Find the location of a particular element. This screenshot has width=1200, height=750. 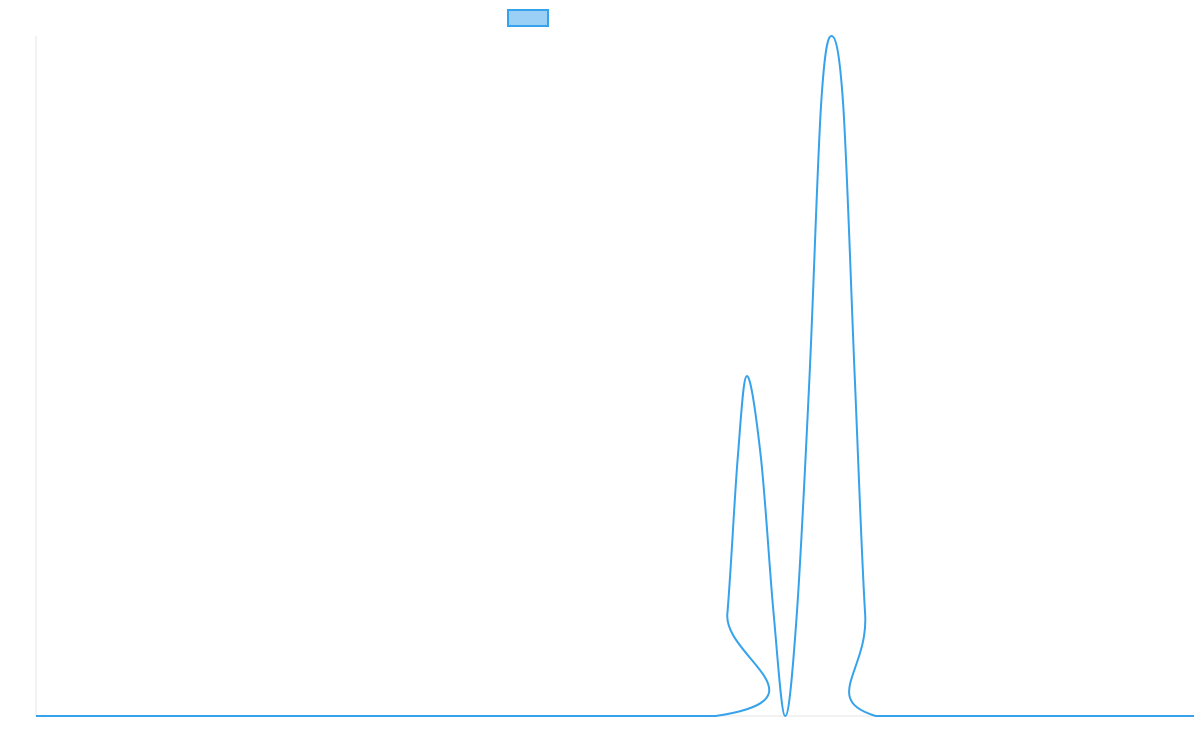

legend-swatch is located at coordinates (528, 18).